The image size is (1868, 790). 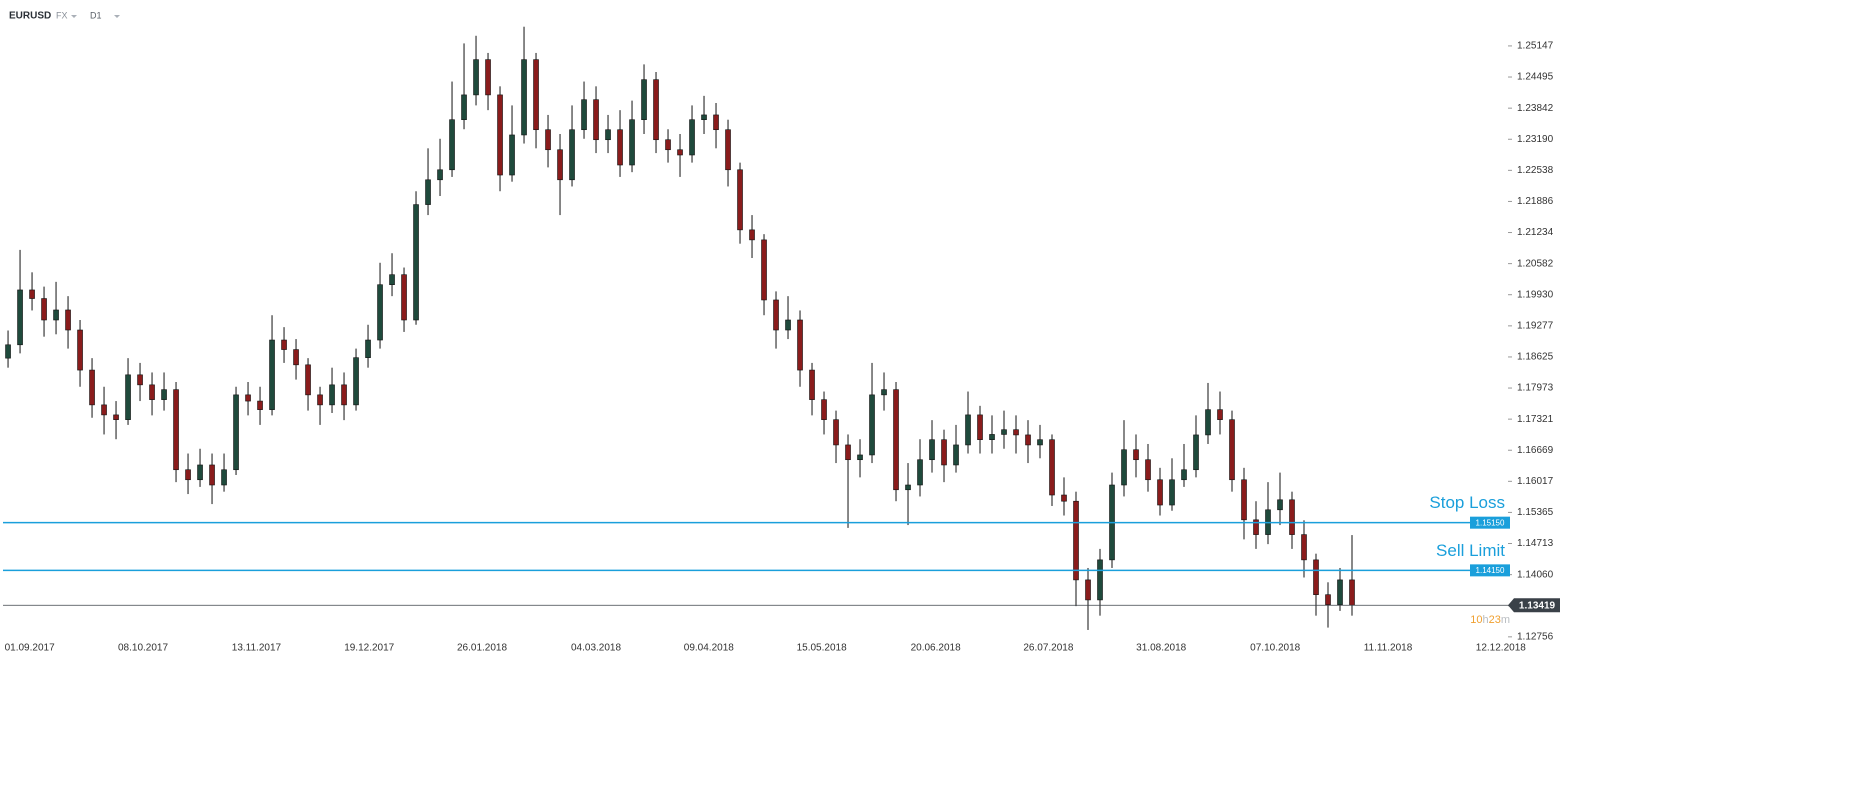 I want to click on x-tick-label: 12.12.2018, so click(x=1501, y=648).